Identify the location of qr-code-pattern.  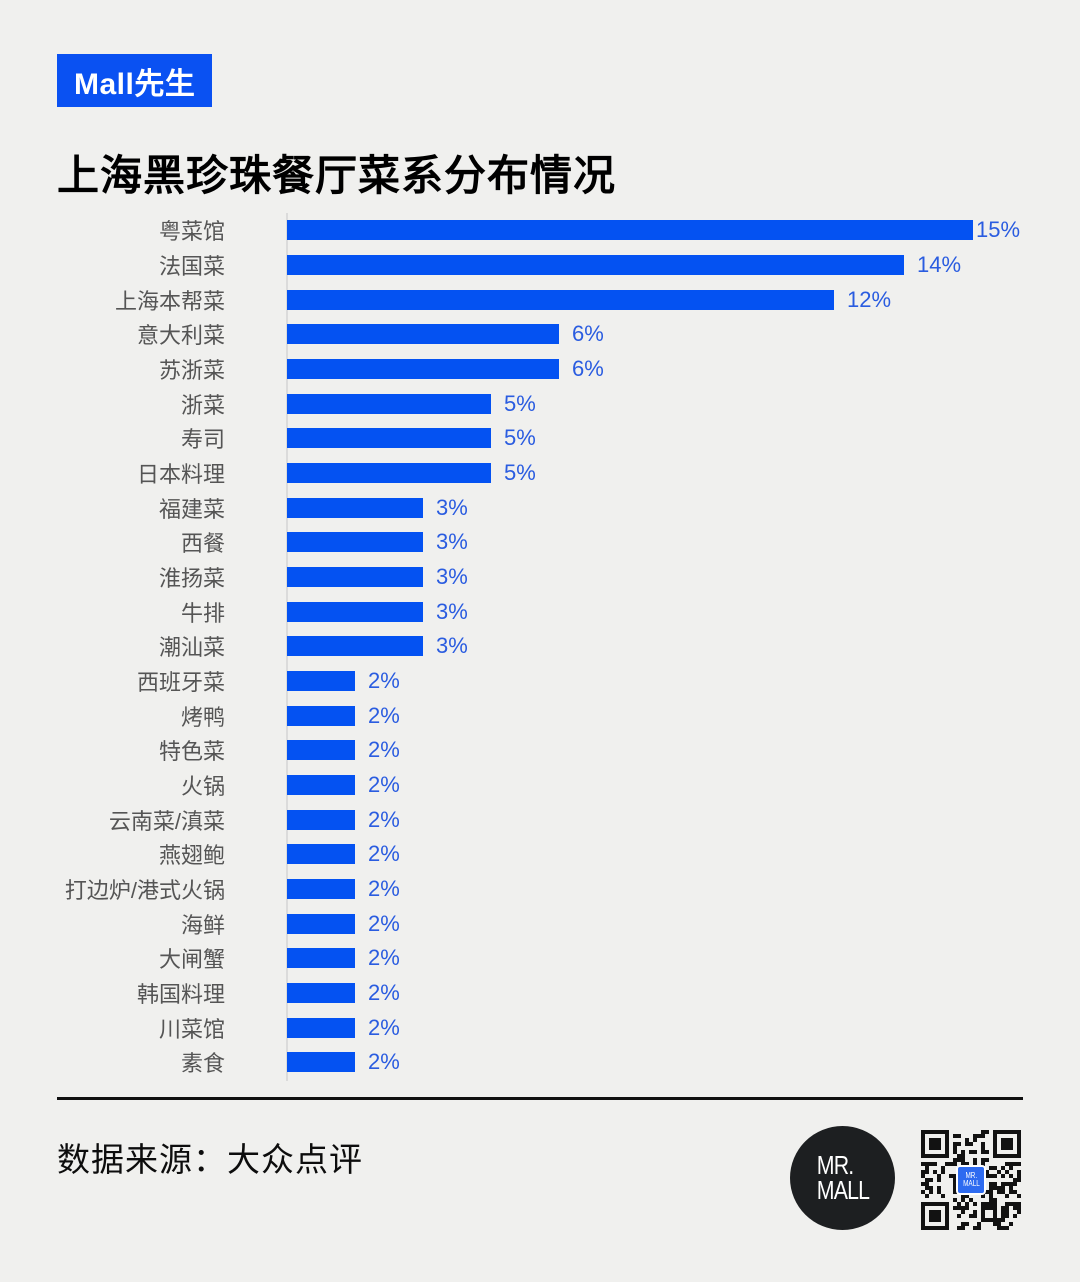
(971, 1180).